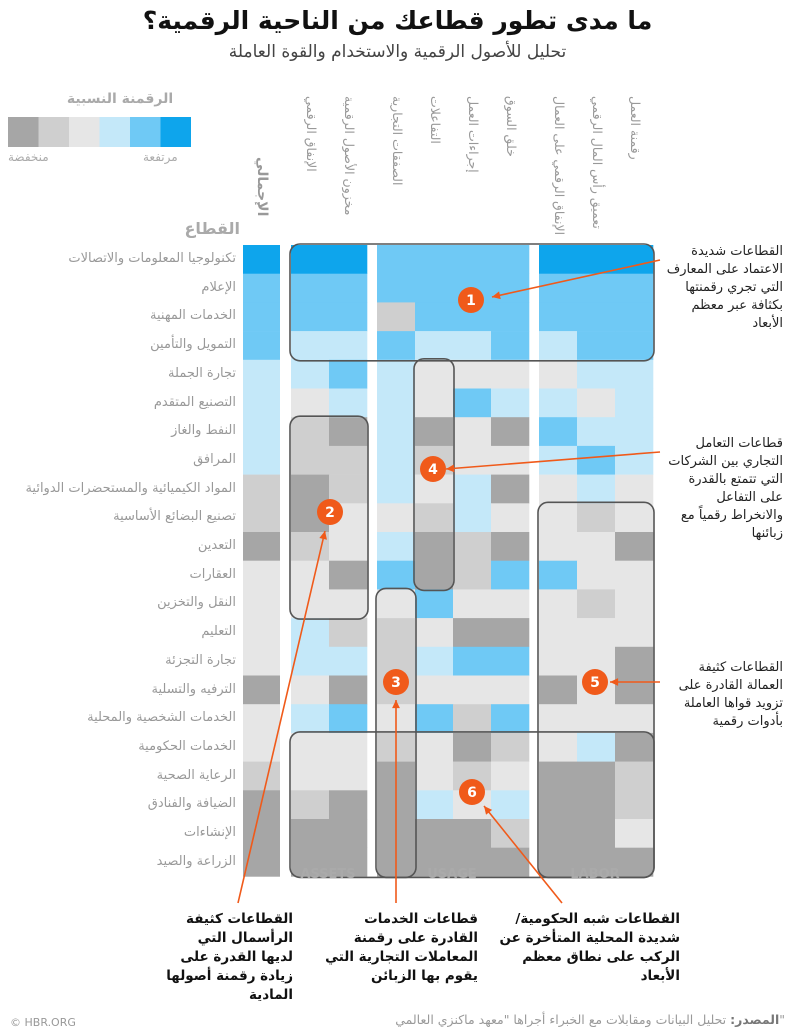 The image size is (795, 1032). Describe the element at coordinates (203, 431) in the screenshot. I see `row-label: النفط والغاز` at that location.